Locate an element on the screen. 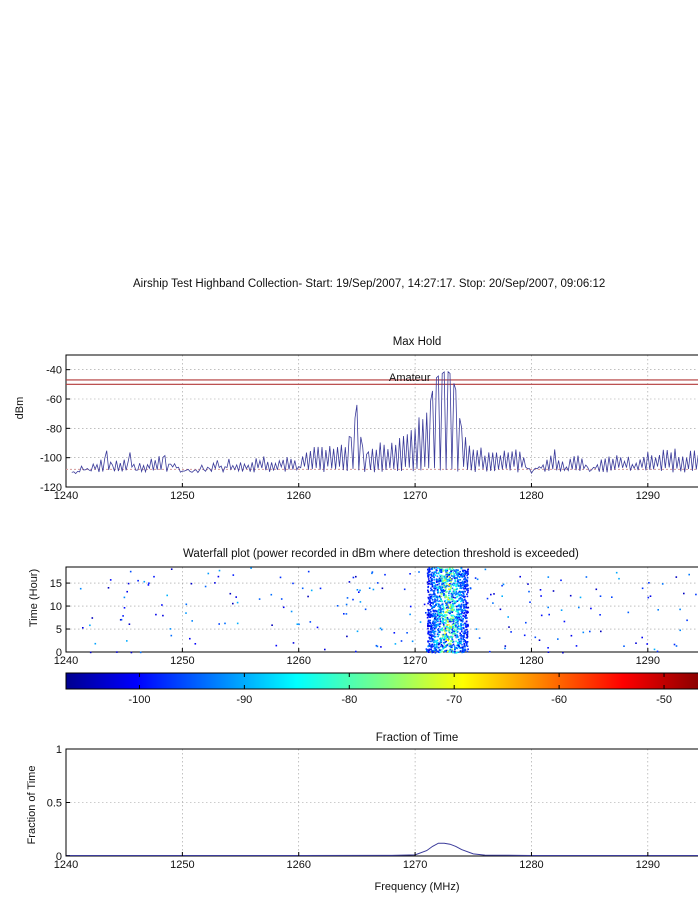  x-tick-label: 1280 is located at coordinates (531, 865).